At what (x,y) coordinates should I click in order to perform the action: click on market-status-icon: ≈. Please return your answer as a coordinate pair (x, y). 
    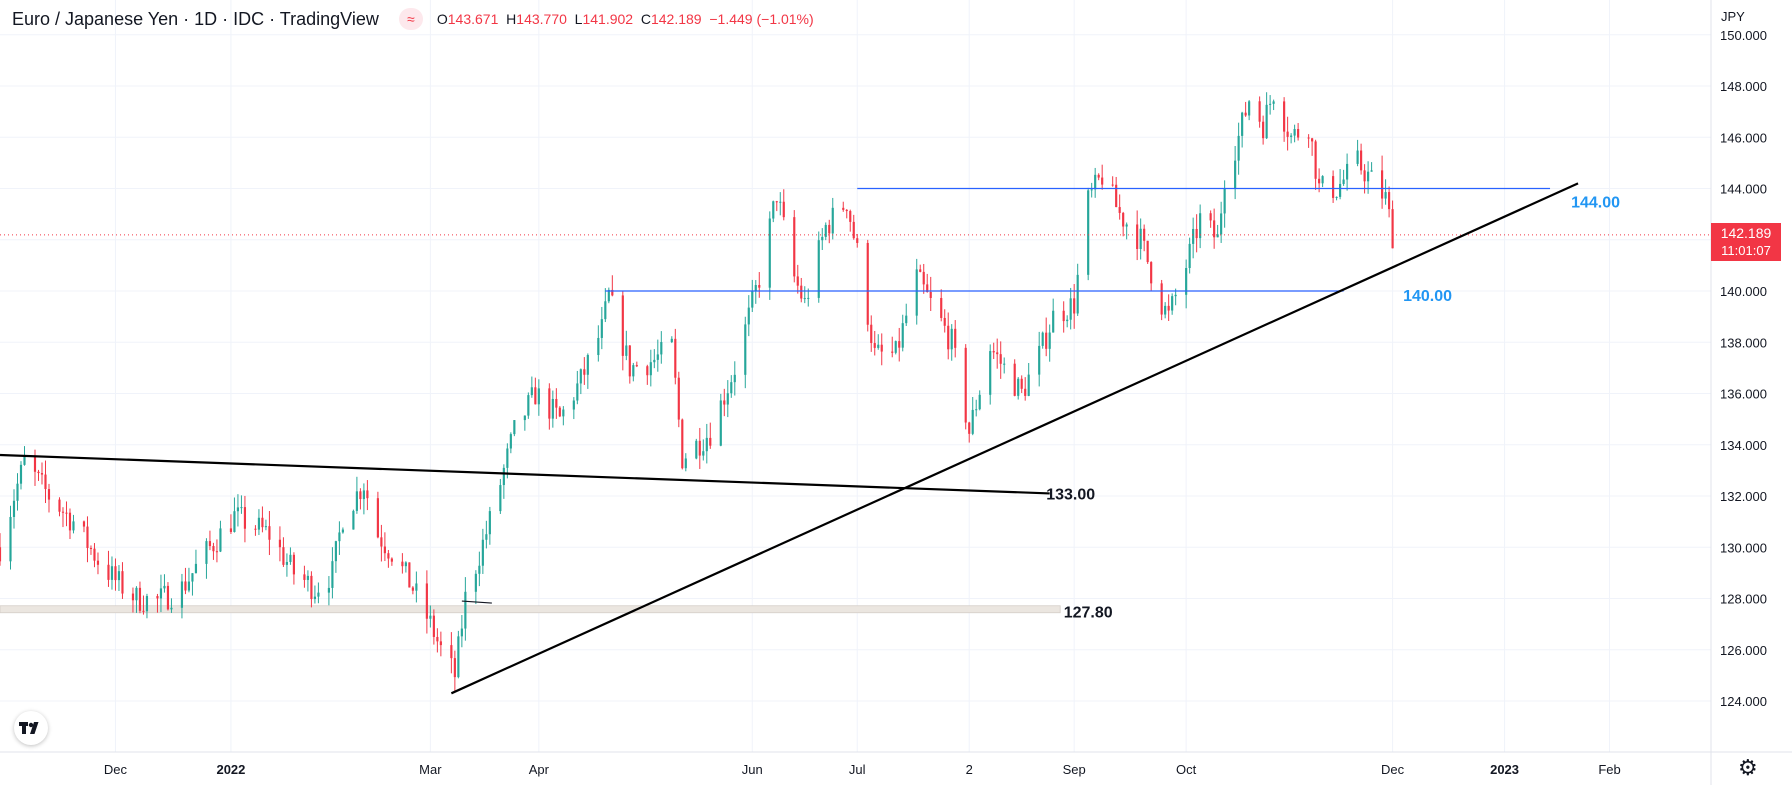
    Looking at the image, I should click on (410, 19).